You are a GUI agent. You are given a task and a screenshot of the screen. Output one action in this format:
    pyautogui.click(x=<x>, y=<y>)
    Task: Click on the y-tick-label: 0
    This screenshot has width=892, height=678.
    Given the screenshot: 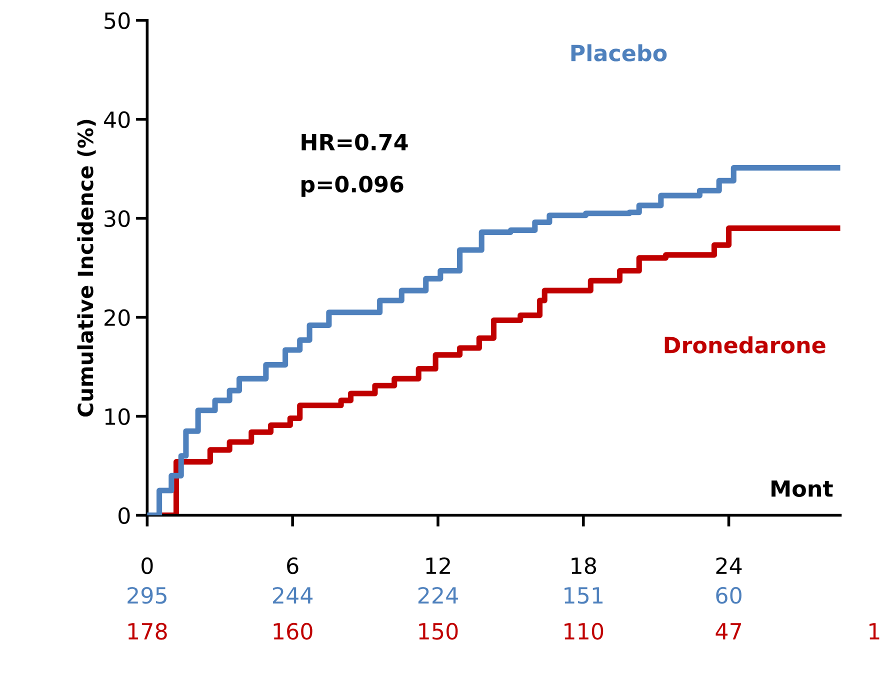 What is the action you would take?
    pyautogui.click(x=124, y=515)
    